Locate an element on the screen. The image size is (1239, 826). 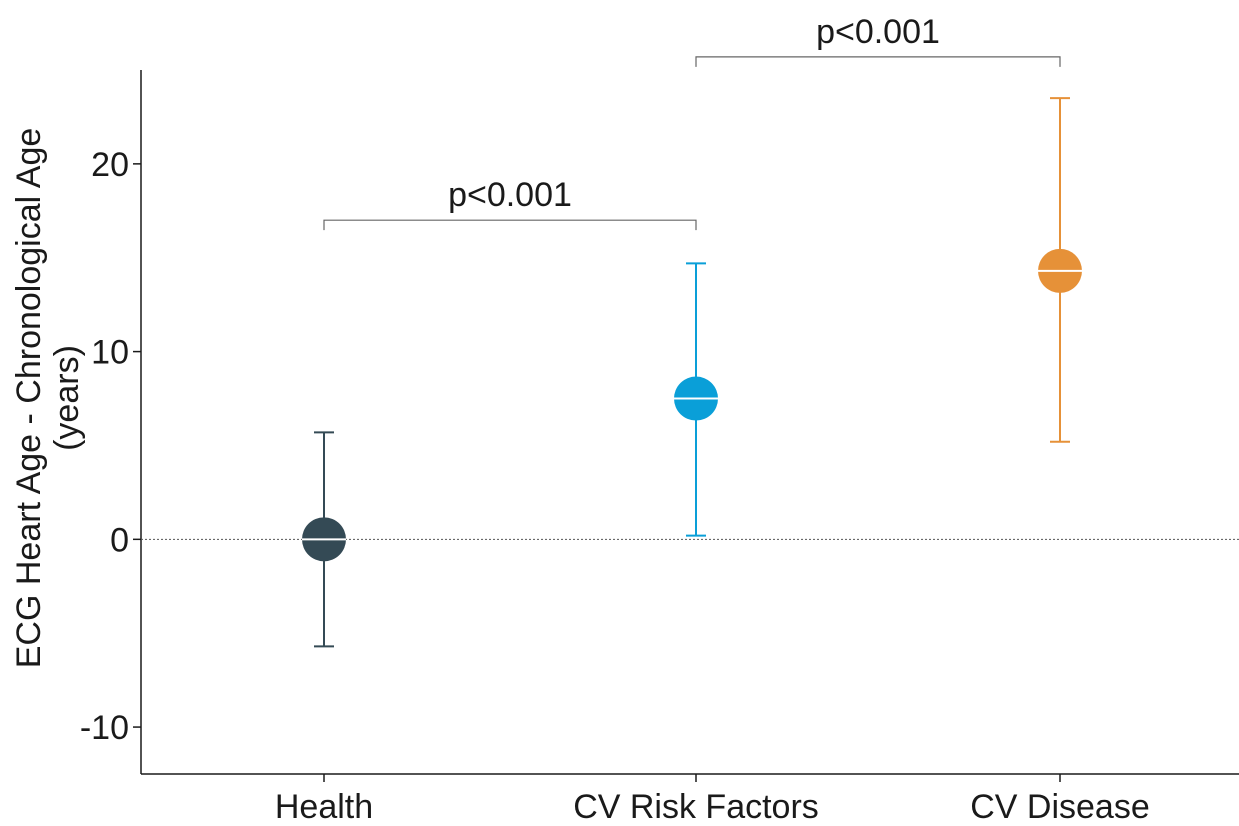
y-tick-label: 0 is located at coordinates (119, 540).